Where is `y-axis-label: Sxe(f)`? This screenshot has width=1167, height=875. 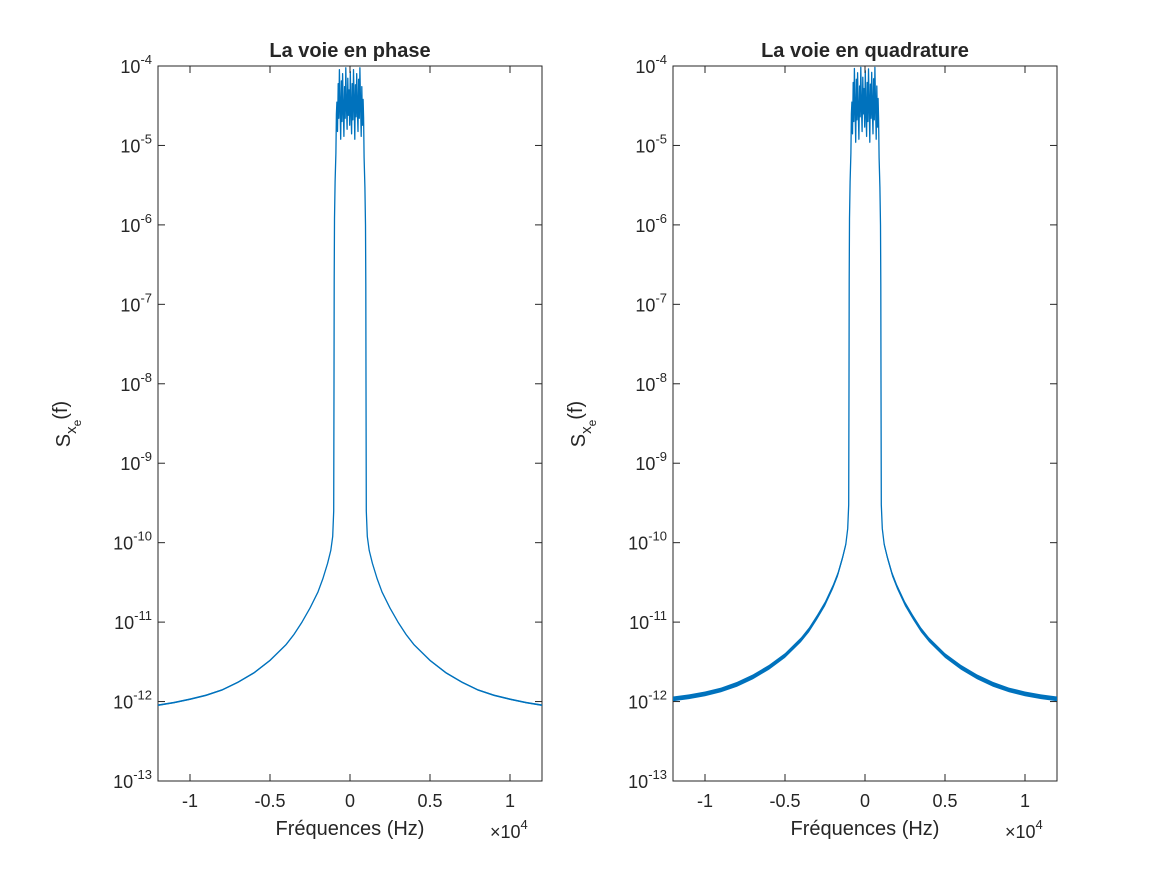 y-axis-label: Sxe(f) is located at coordinates (582, 424).